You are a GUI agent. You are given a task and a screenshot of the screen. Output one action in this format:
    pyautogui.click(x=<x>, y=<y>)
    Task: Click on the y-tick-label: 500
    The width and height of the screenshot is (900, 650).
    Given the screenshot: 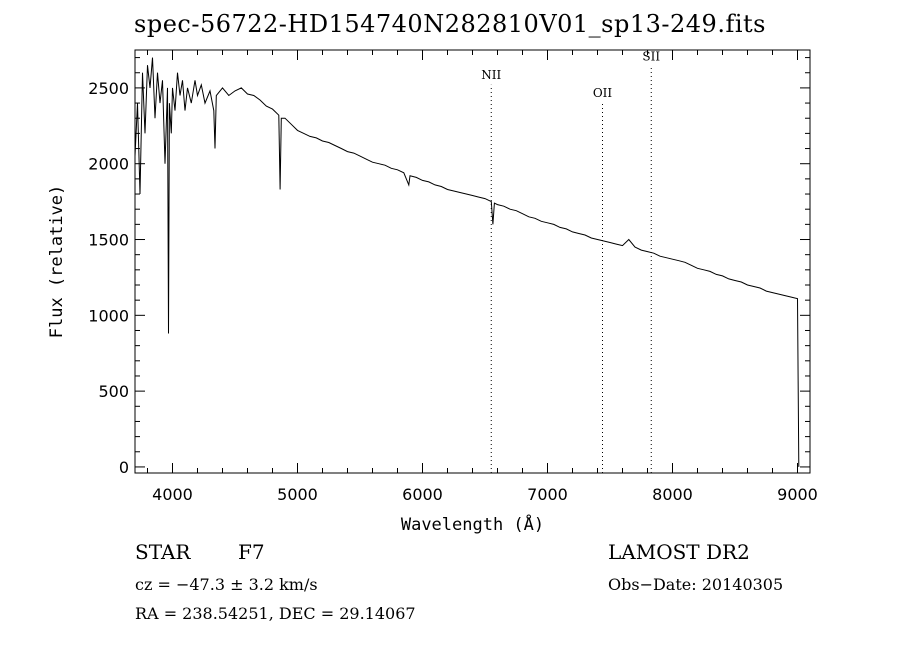 What is the action you would take?
    pyautogui.click(x=113, y=391)
    